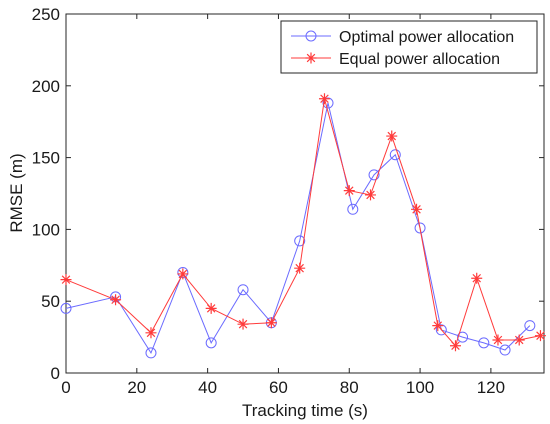 The image size is (550, 424). What do you see at coordinates (55, 373) in the screenshot?
I see `y-tick-label: 0` at bounding box center [55, 373].